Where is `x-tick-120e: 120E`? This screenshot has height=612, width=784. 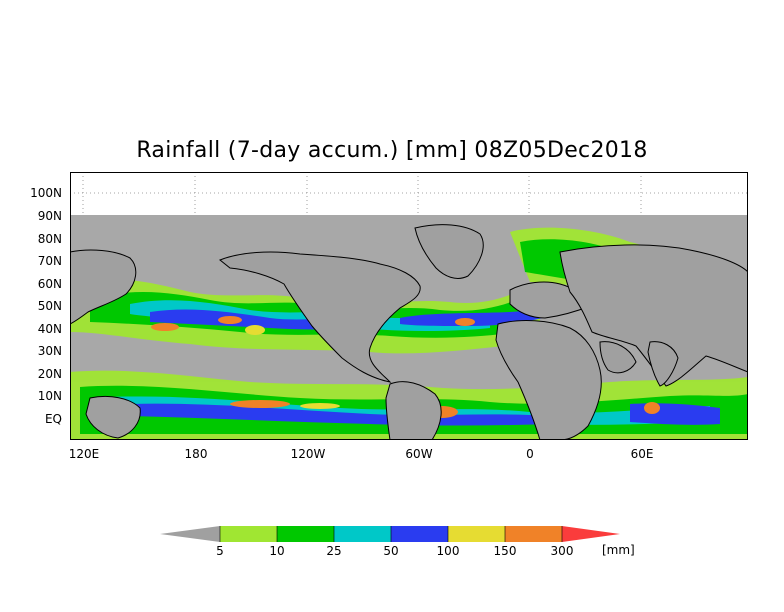 x-tick-120e: 120E is located at coordinates (84, 454).